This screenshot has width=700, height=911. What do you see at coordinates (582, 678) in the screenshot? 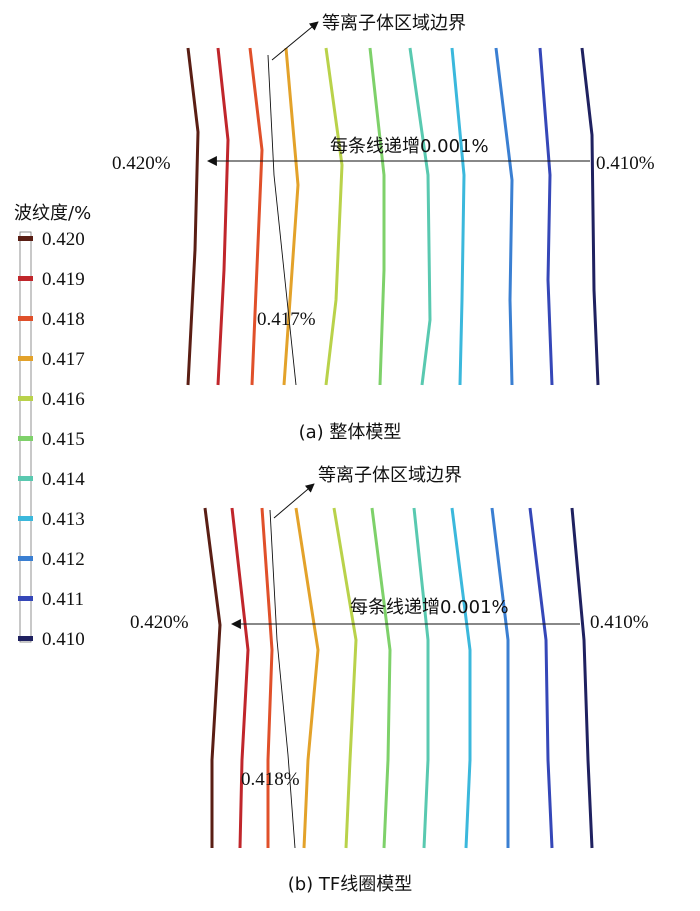
I see `contour-line-0-410-b` at bounding box center [582, 678].